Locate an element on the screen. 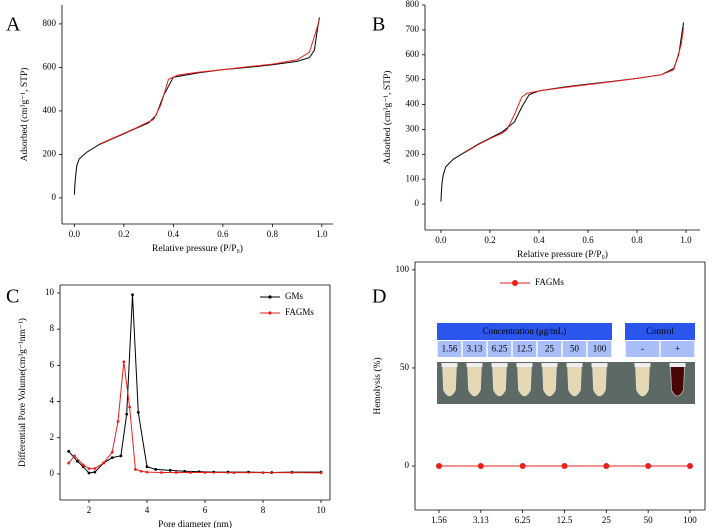 Image resolution: width=715 pixels, height=528 pixels. y-tick-label: 300 is located at coordinates (413, 129).